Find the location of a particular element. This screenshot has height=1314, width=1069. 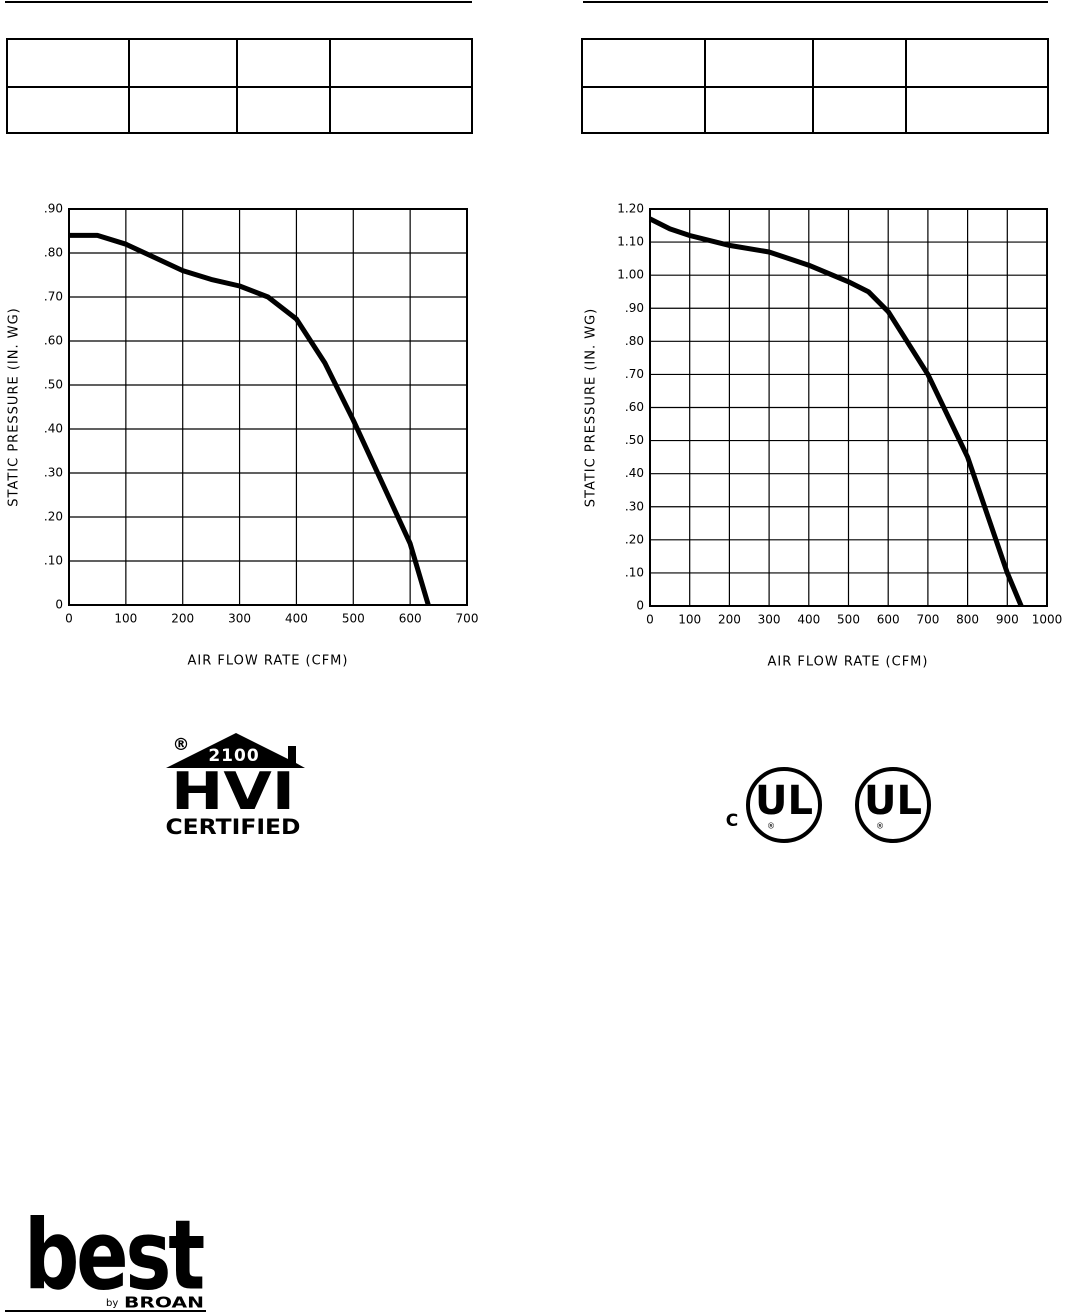

x-tick-label: 900 is located at coordinates (1007, 620).